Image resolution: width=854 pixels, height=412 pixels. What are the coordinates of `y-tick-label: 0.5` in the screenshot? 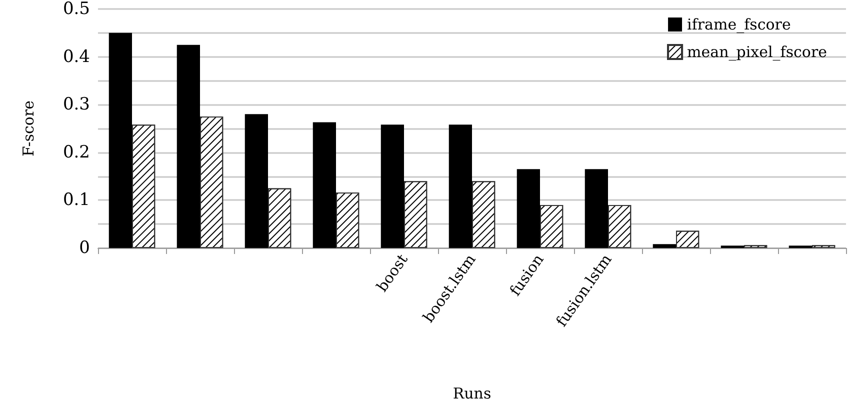 It's located at (76, 9).